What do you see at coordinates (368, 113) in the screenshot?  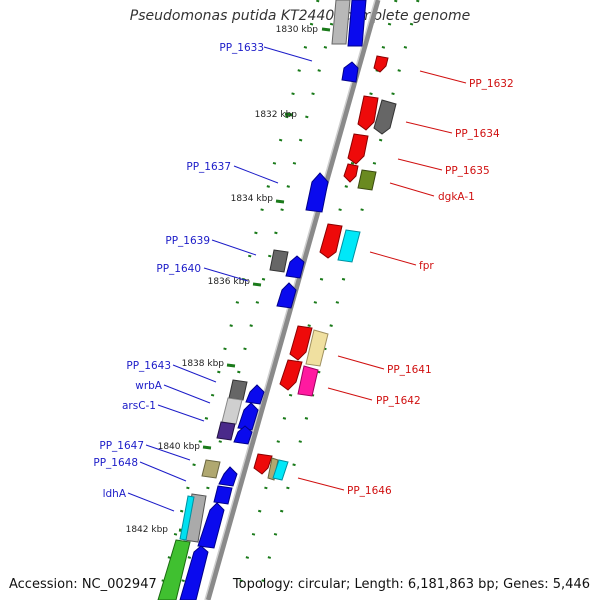 I see `gene-pp1634-red` at bounding box center [368, 113].